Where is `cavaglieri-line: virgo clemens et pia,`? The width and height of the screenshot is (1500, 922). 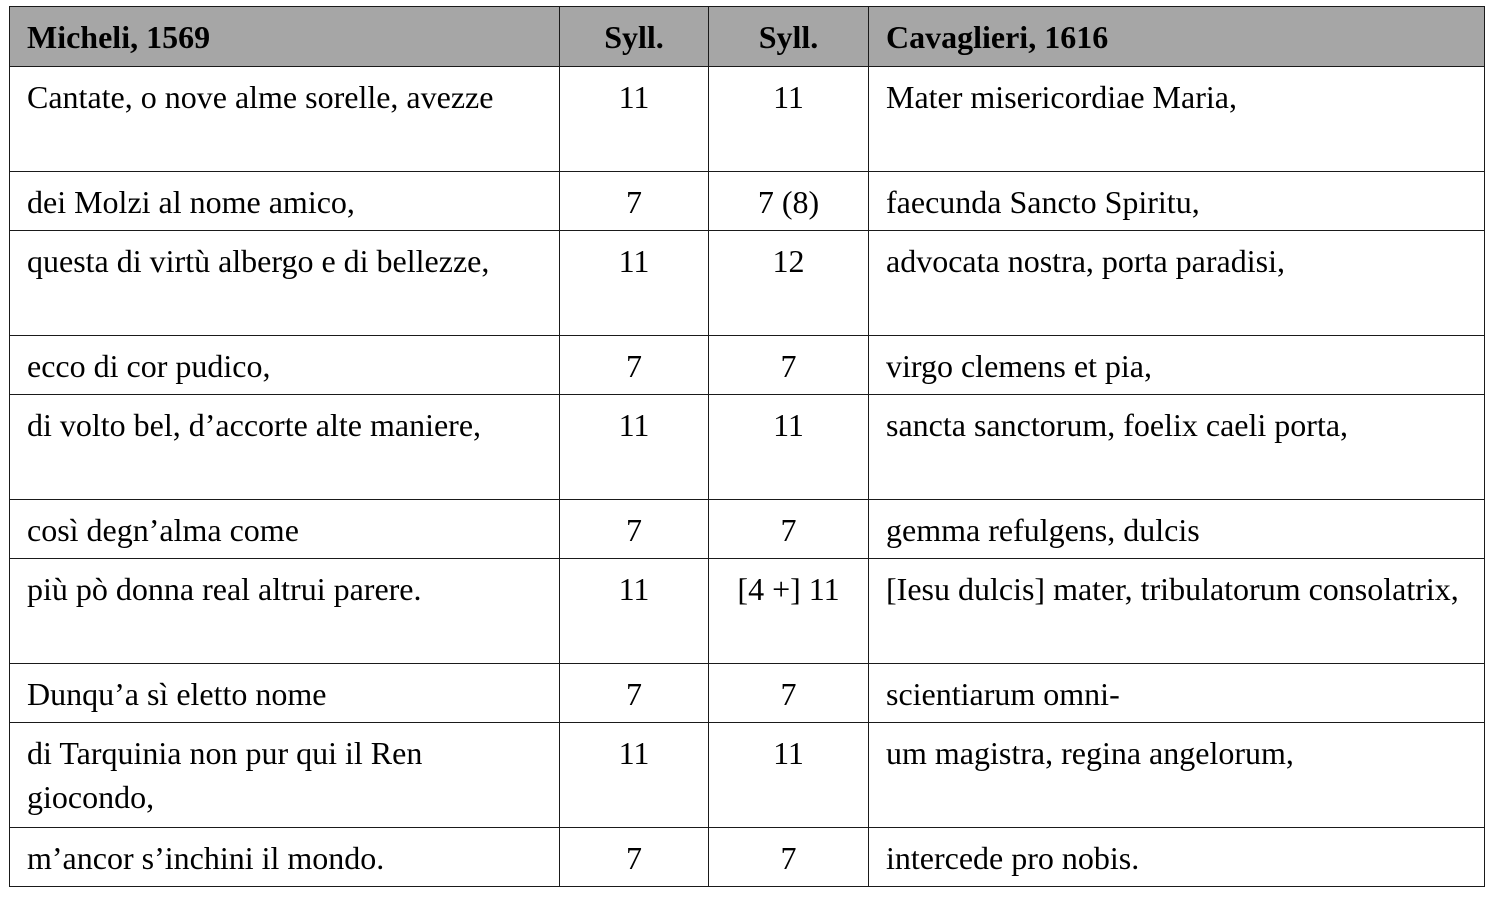
cavaglieri-line: virgo clemens et pia, is located at coordinates (1176, 365).